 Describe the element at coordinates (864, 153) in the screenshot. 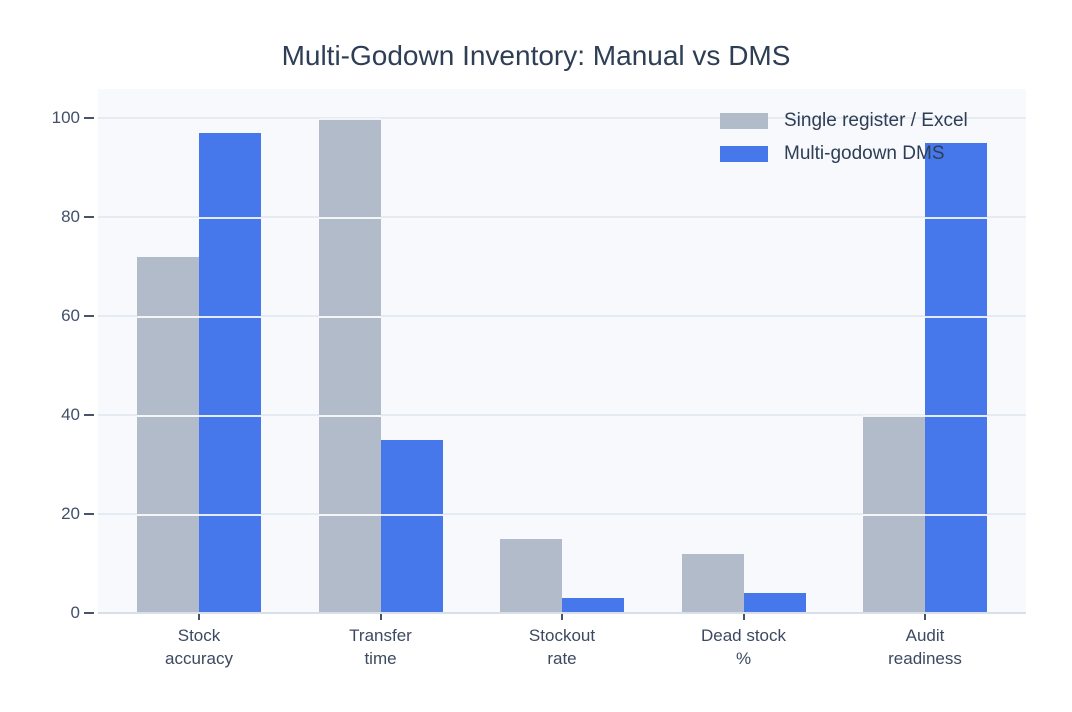

I see `legend-label: Multi-godown DMS` at that location.